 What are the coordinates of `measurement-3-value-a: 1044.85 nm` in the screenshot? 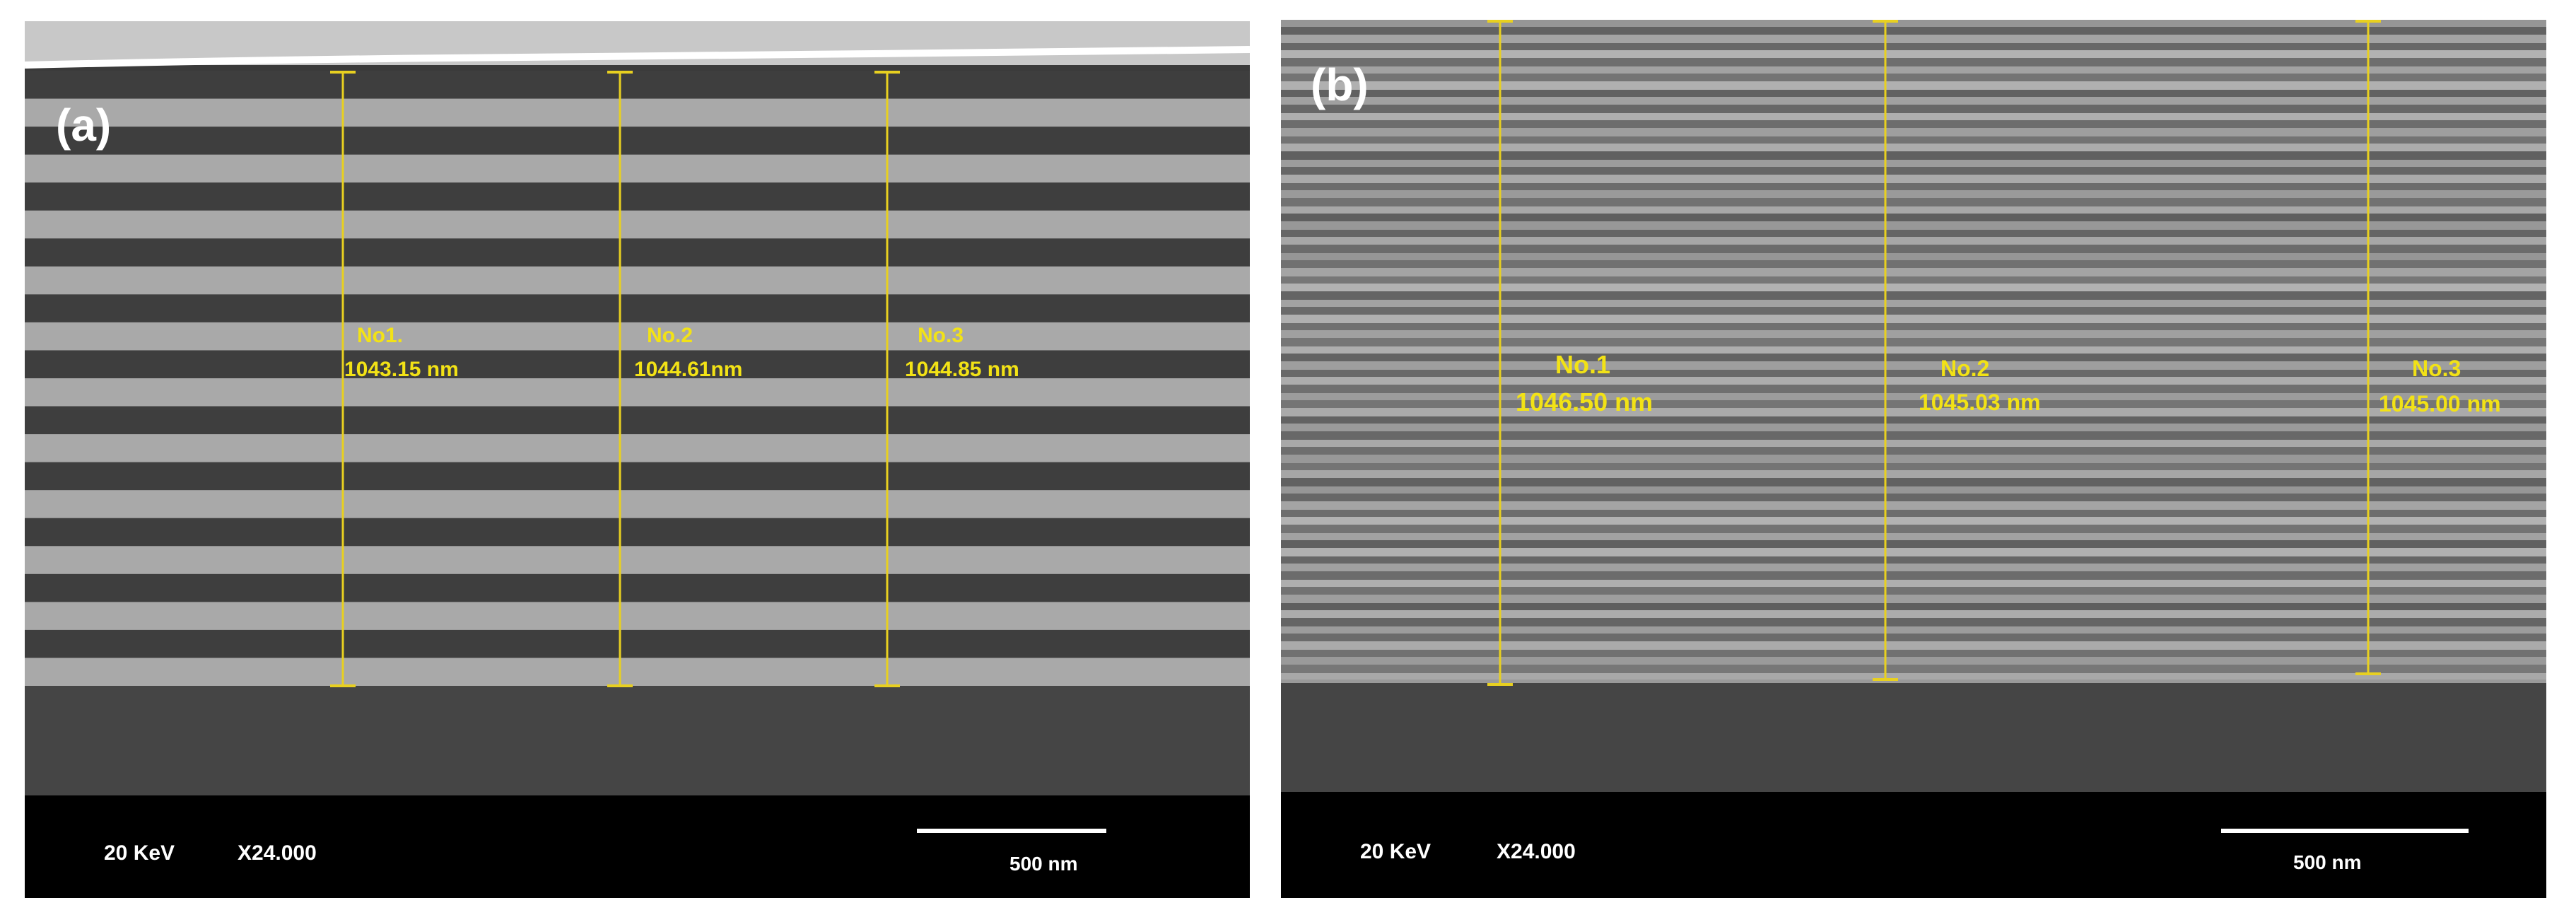 It's located at (962, 369).